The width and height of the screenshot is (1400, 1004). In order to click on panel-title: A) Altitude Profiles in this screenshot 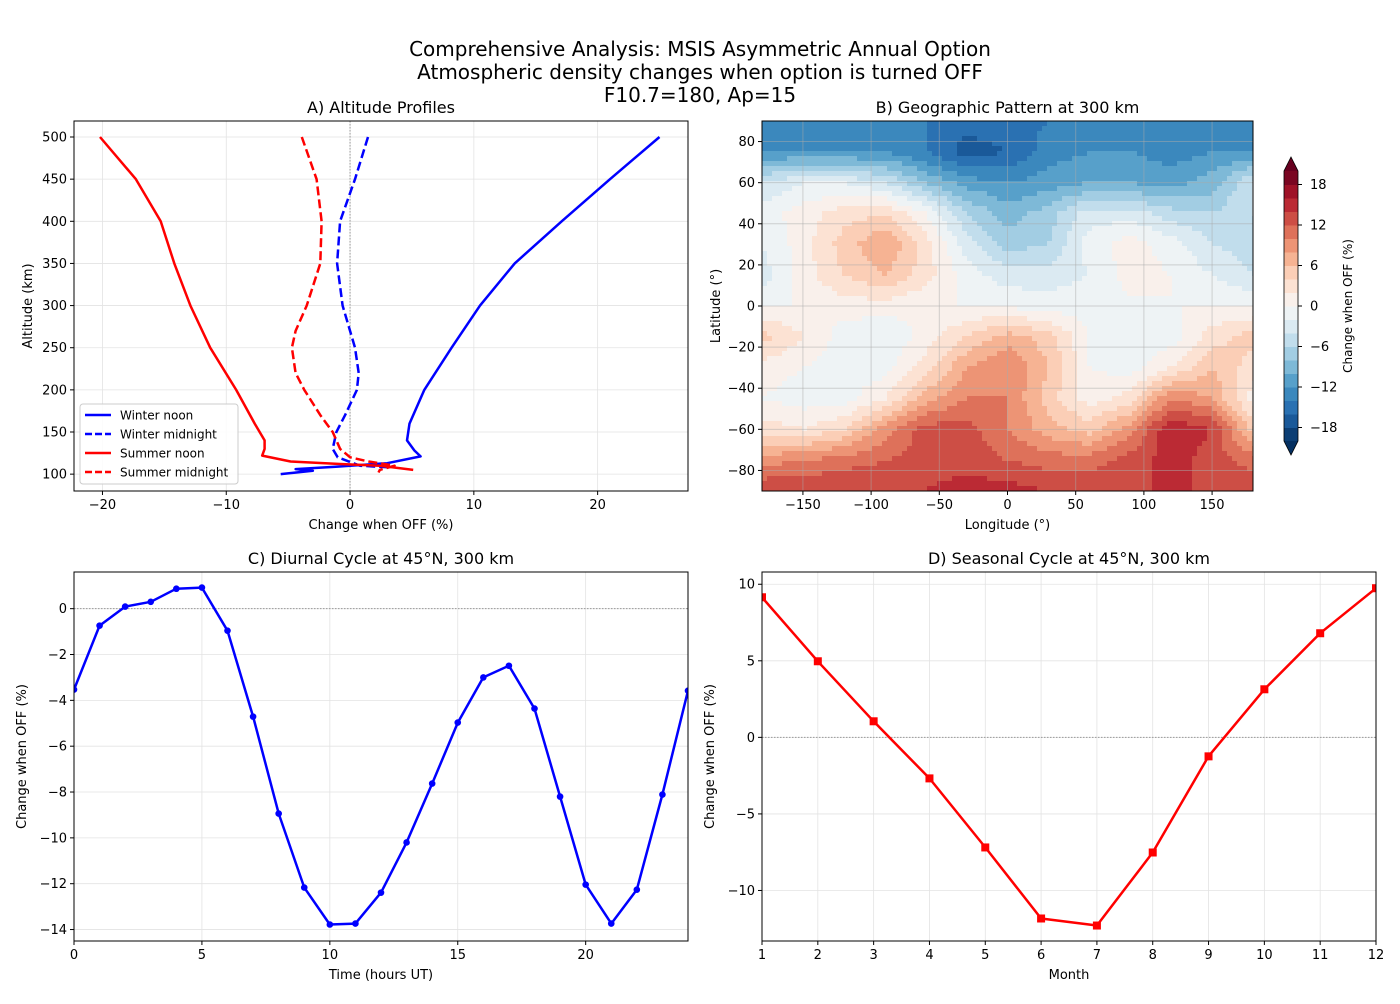, I will do `click(381, 107)`.